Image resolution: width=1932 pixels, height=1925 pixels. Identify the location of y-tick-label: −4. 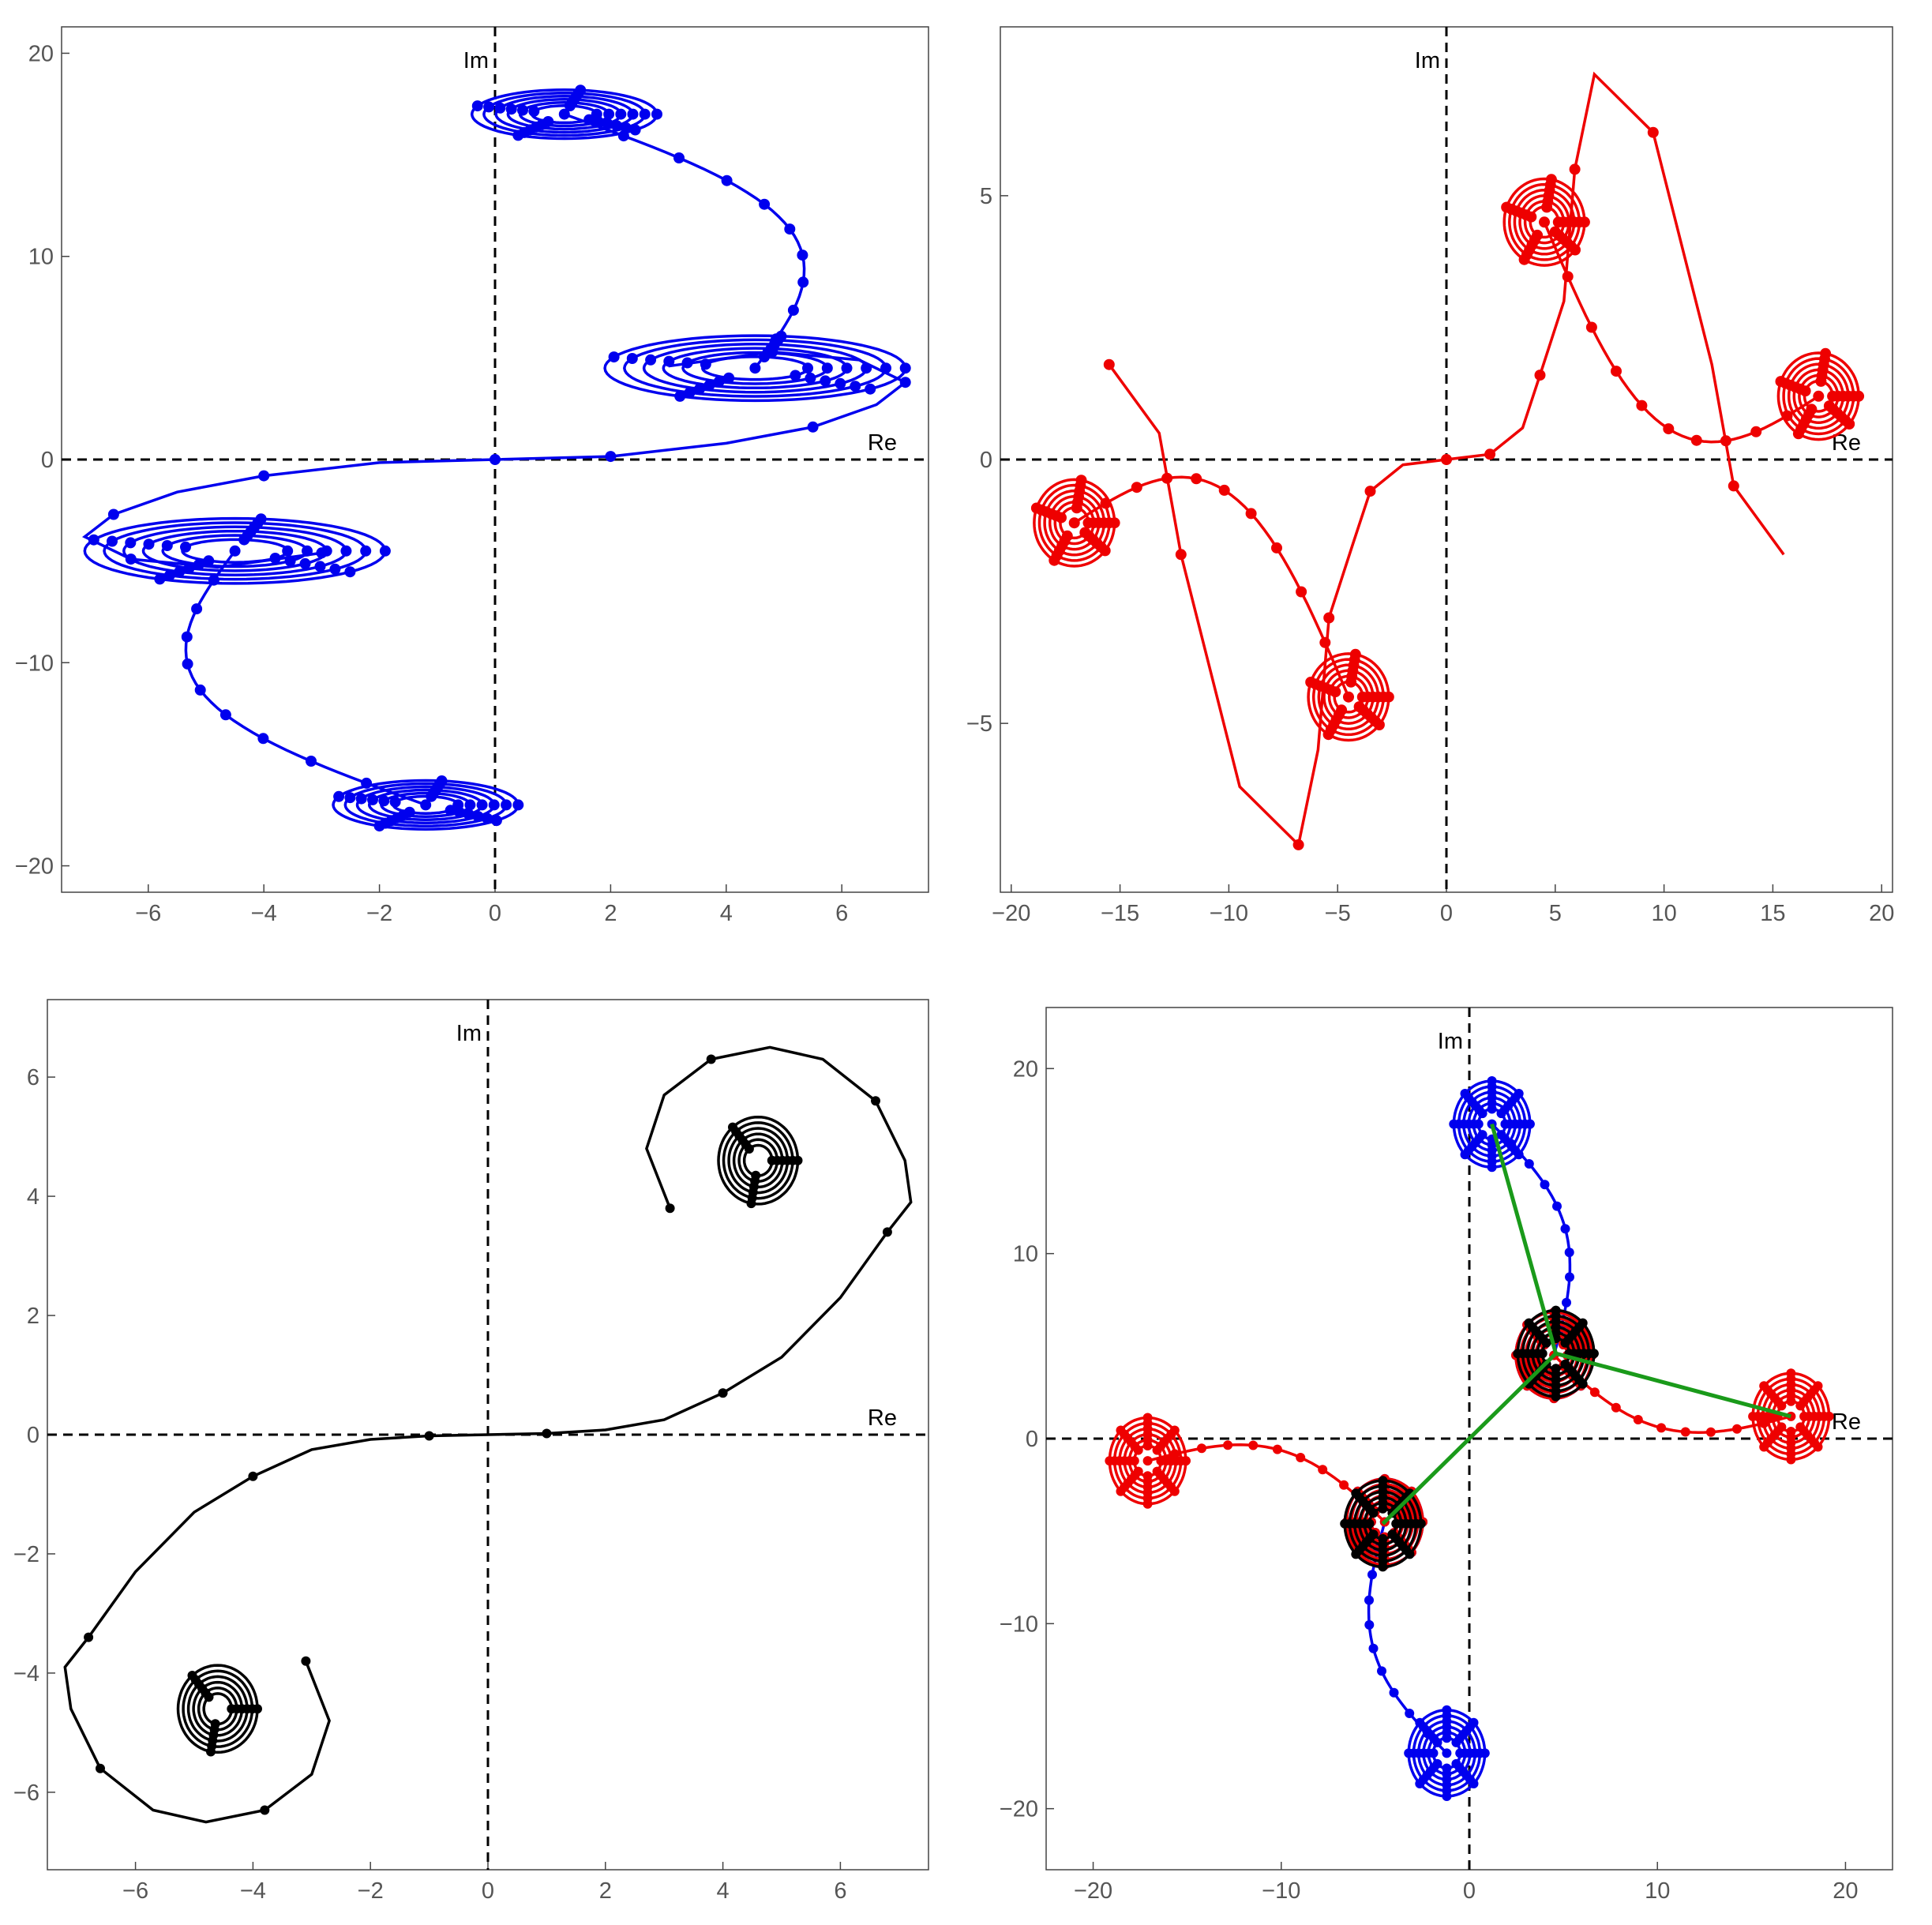
(26, 1674).